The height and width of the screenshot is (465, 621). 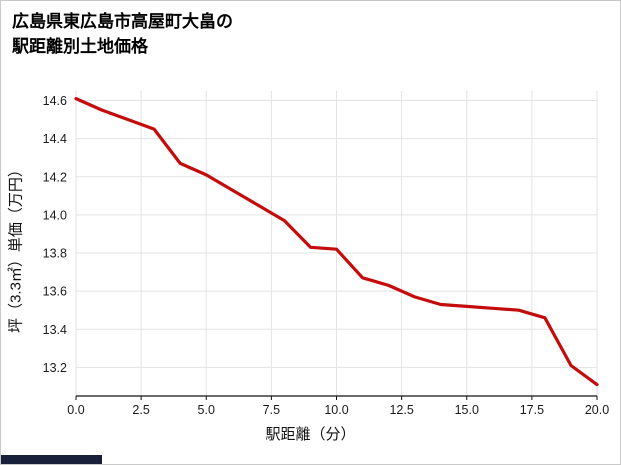 What do you see at coordinates (55, 254) in the screenshot?
I see `y-tick-label: 13.8` at bounding box center [55, 254].